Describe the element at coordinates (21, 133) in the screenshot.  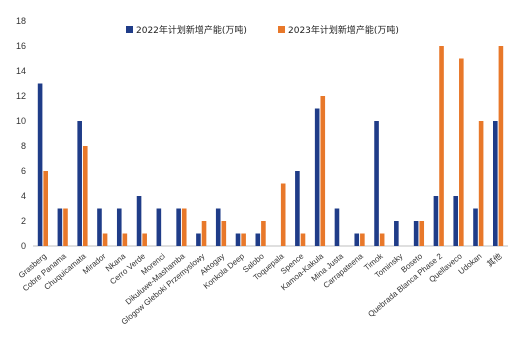
I see `y-axis: 0 2 4 6 8 10 12 14 16 18` at that location.